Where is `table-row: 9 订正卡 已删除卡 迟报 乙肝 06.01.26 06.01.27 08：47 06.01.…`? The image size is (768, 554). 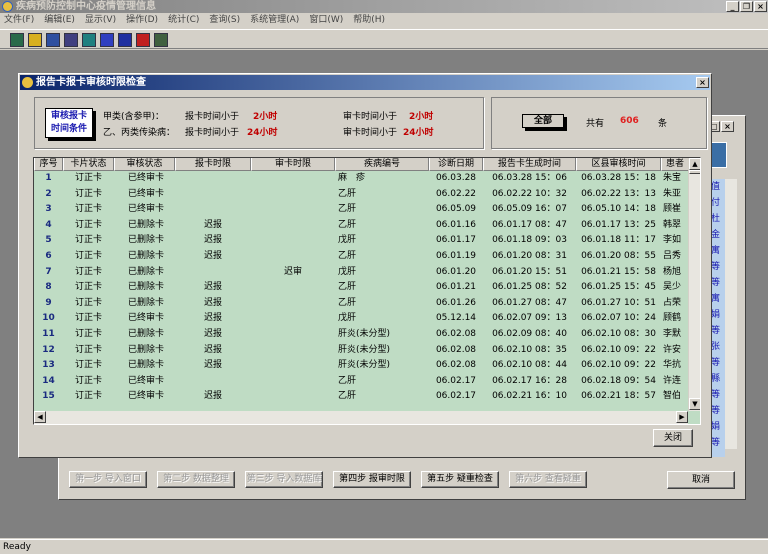
table-row: 9 订正卡 已删除卡 迟报 乙肝 06.01.26 06.01.27 08：47 06.01.… is located at coordinates (367, 304).